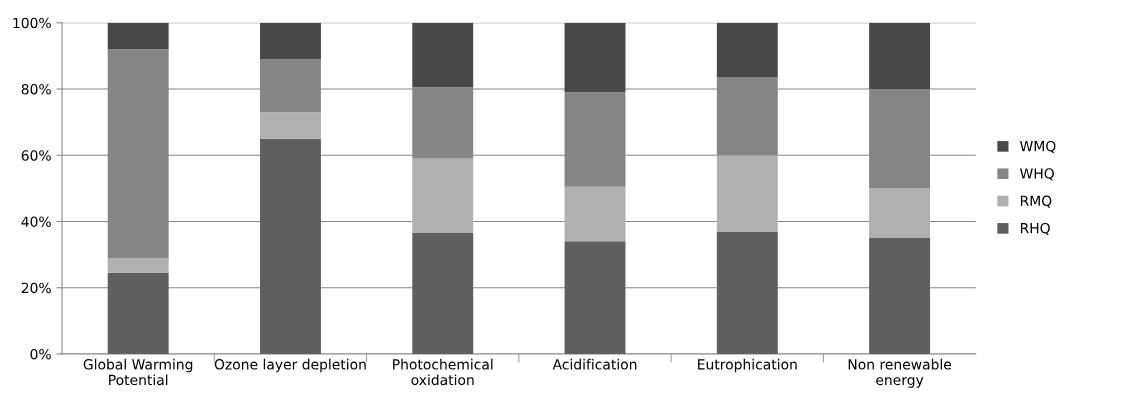 Image resolution: width=1128 pixels, height=414 pixels. What do you see at coordinates (36, 288) in the screenshot?
I see `y-tick-label: 20%` at bounding box center [36, 288].